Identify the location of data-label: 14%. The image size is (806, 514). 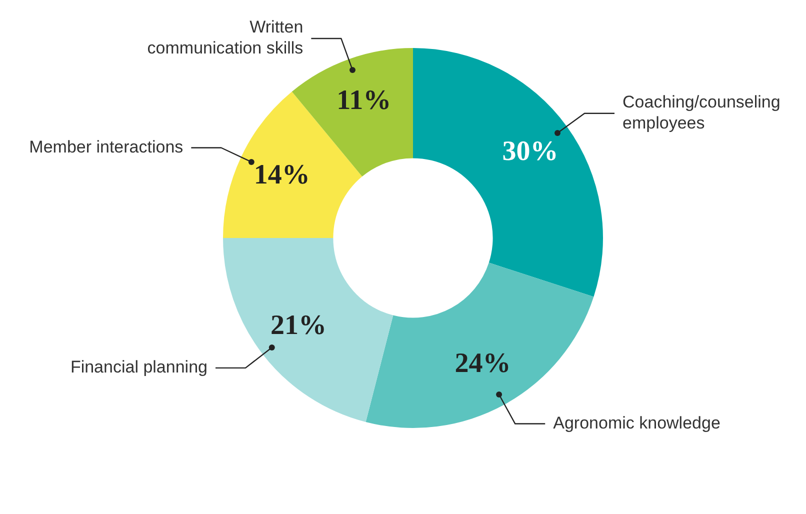
(282, 175).